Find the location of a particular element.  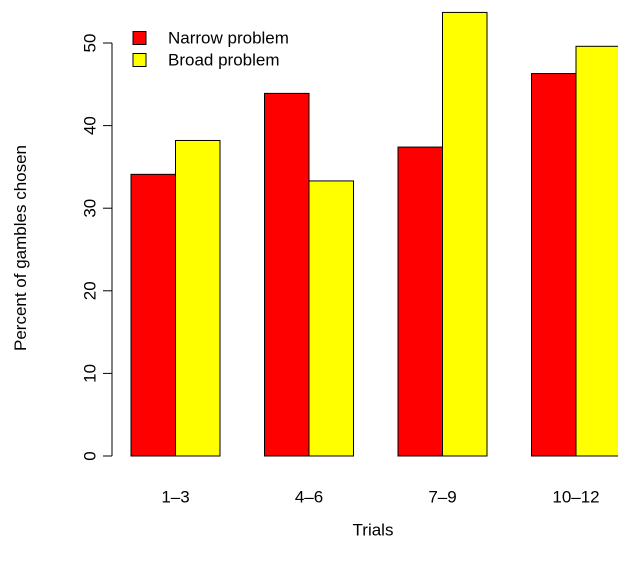

legend: Narrow problem Broad problem is located at coordinates (210, 49).